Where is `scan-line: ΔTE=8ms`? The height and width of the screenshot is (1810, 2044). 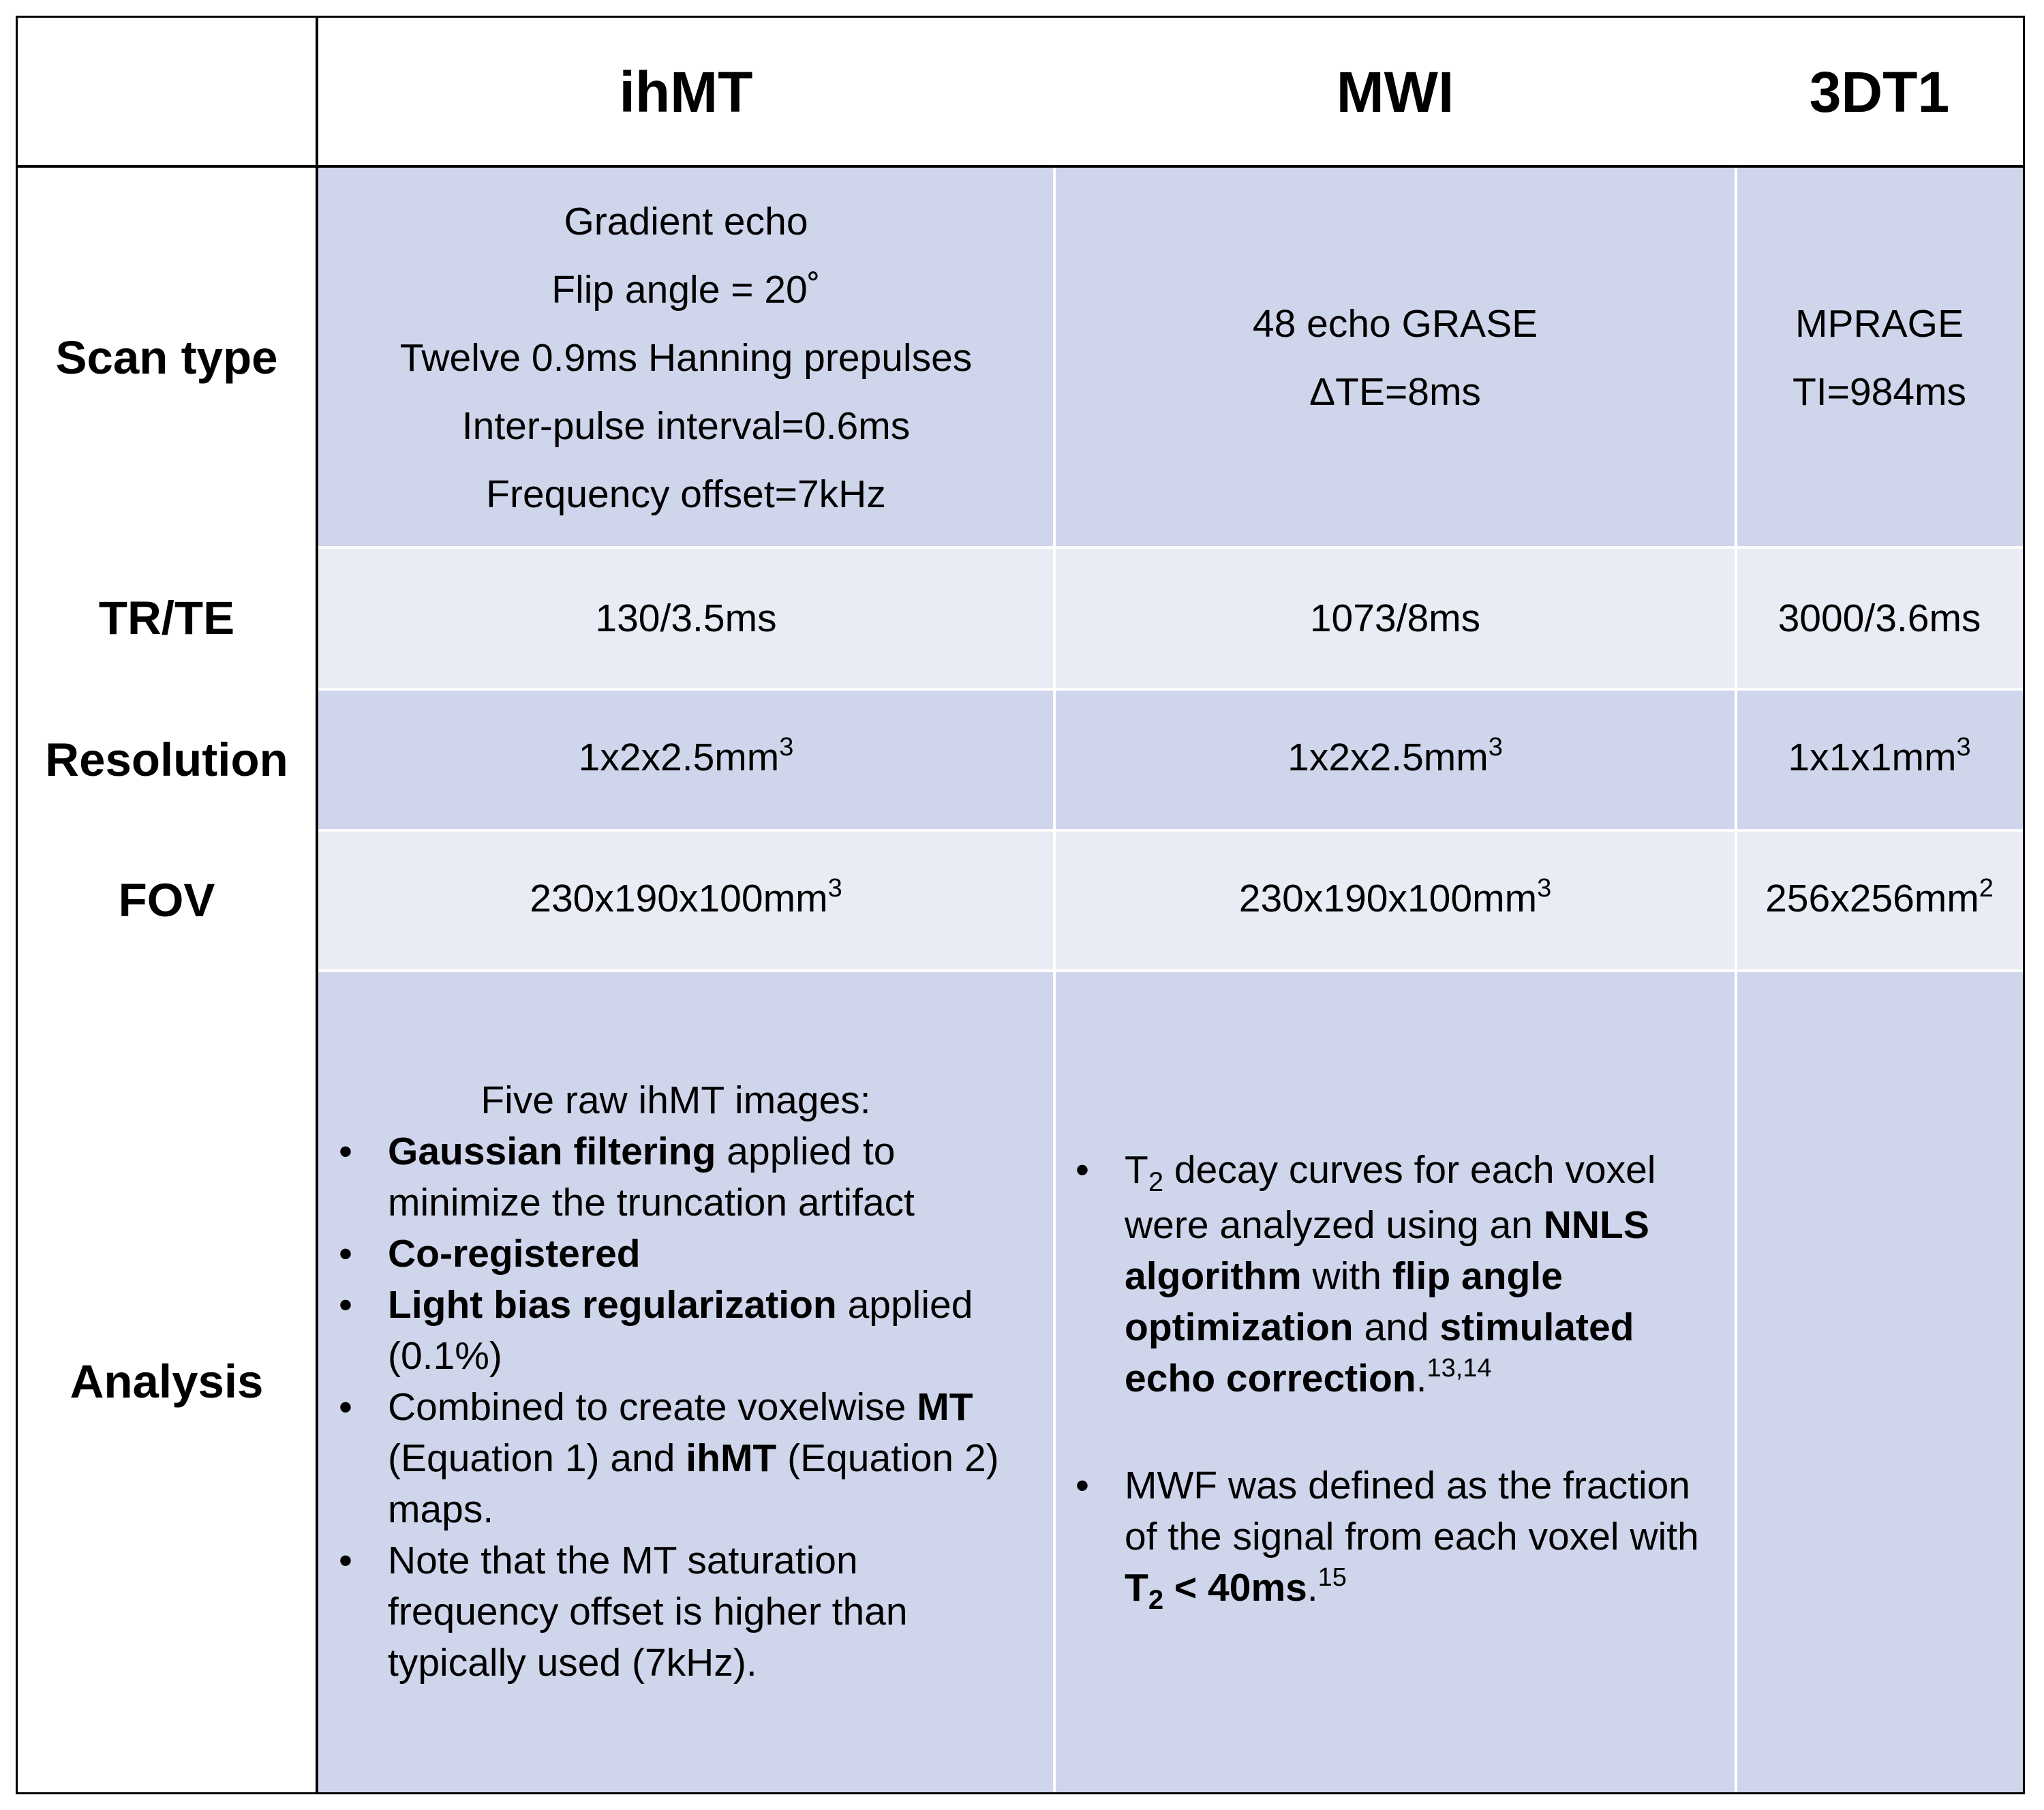 scan-line: ΔTE=8ms is located at coordinates (1395, 391).